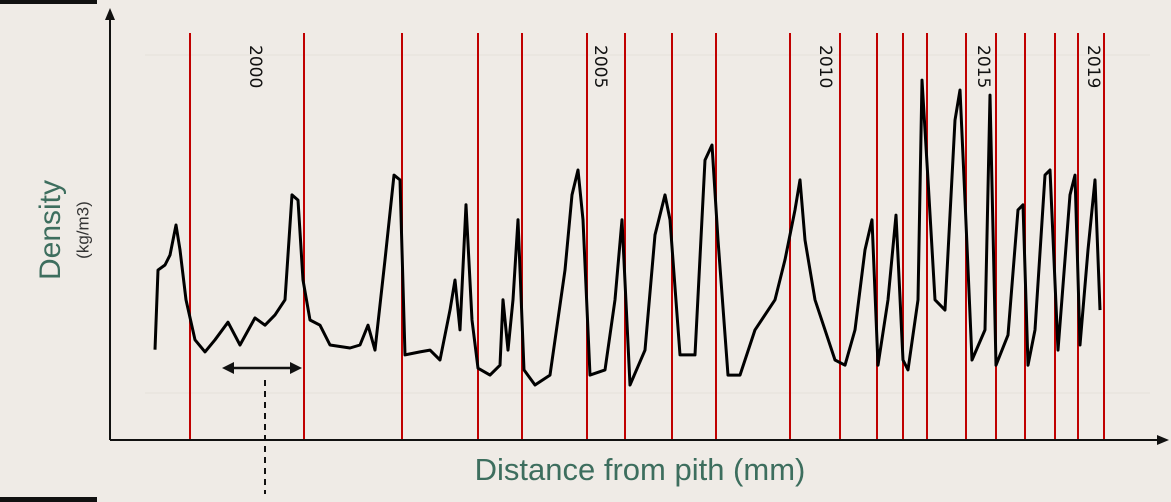 Image resolution: width=1171 pixels, height=502 pixels. Describe the element at coordinates (825, 66) in the screenshot. I see `year-label: 2010` at that location.